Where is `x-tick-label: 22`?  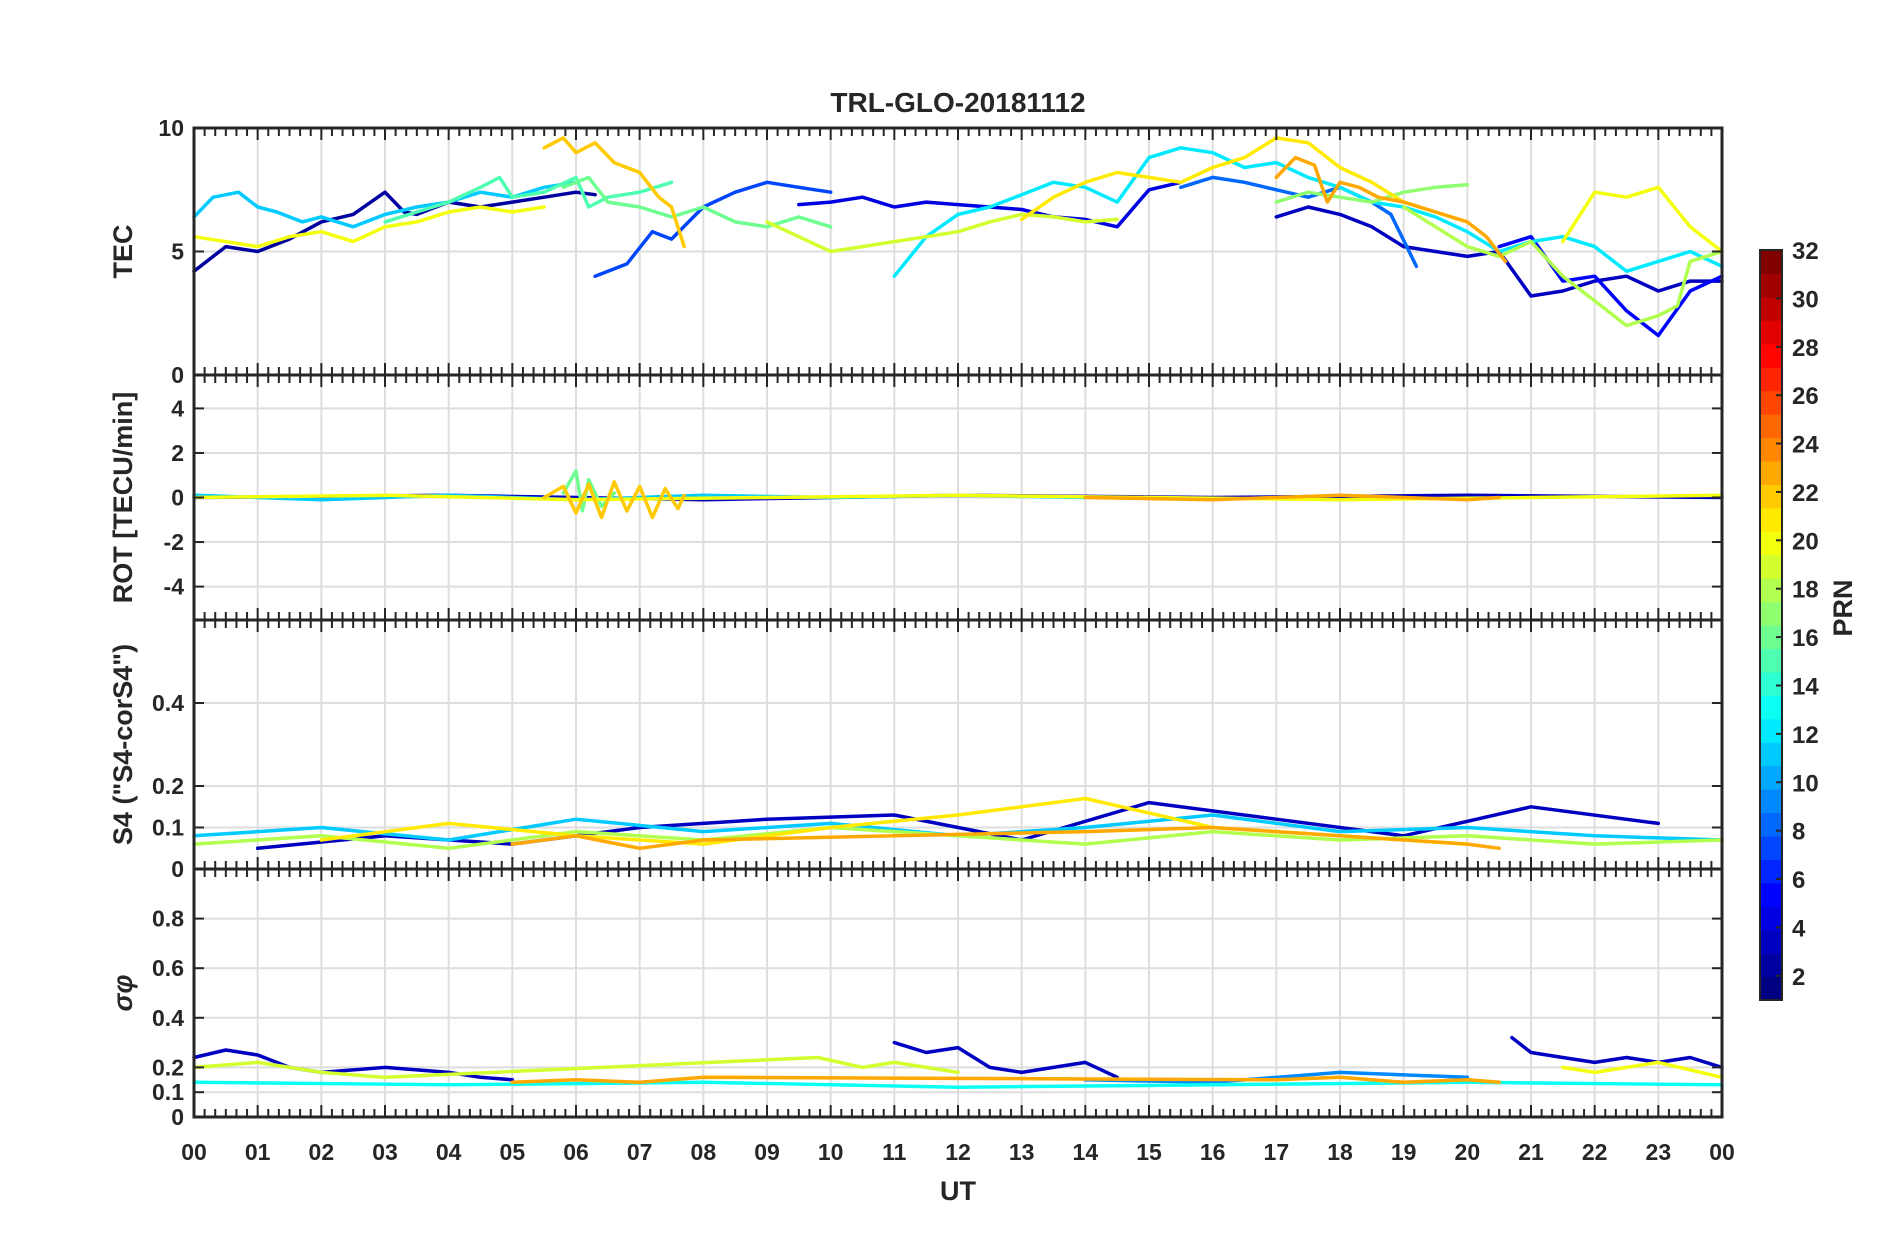
x-tick-label: 22 is located at coordinates (1595, 1152).